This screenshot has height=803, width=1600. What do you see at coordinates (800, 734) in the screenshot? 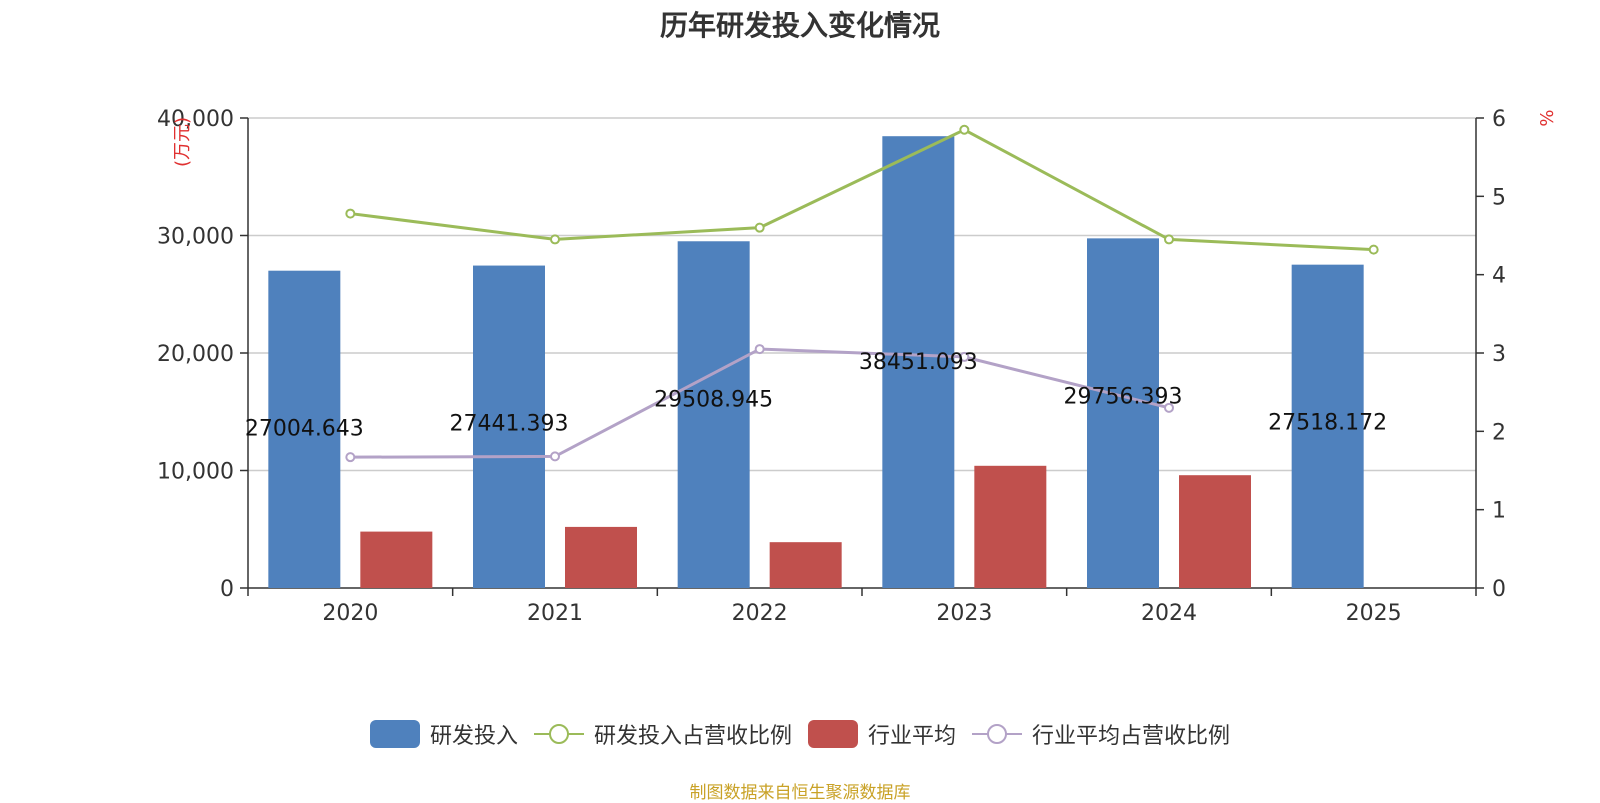
I see `legend: 研发投入 研发投入占营收比例 行业平均 行业平均占营收比例` at bounding box center [800, 734].